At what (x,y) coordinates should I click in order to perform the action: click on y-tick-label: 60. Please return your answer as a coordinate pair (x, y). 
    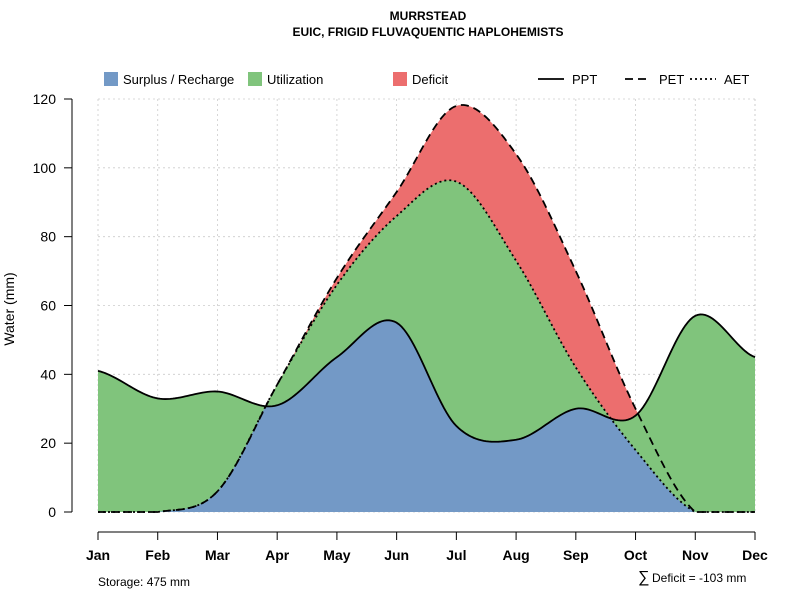
    Looking at the image, I should click on (48, 306).